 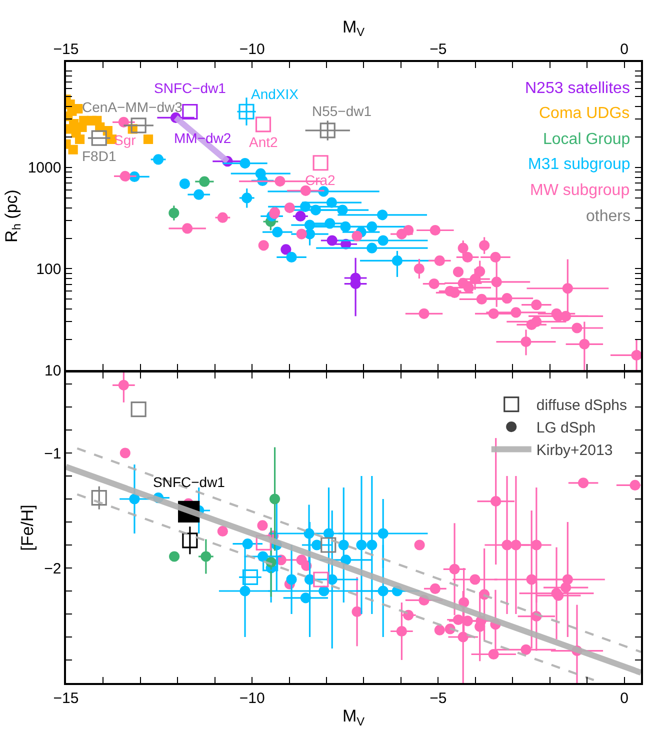 I want to click on annotation: Cra2, so click(x=320, y=180).